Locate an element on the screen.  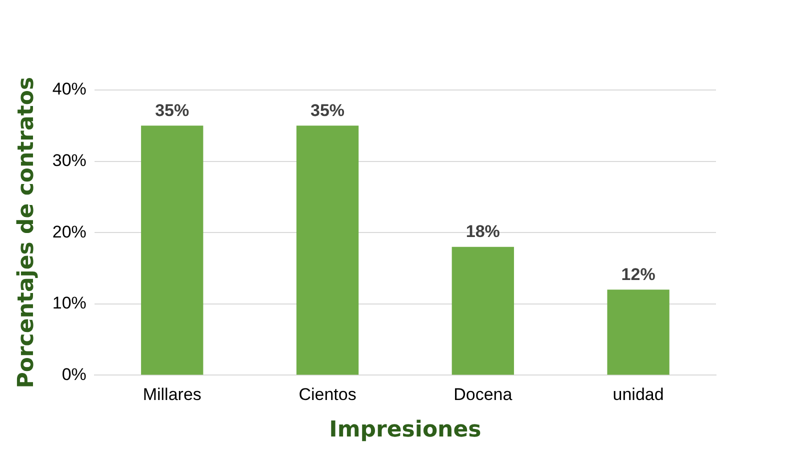
data-label: 18% is located at coordinates (483, 232).